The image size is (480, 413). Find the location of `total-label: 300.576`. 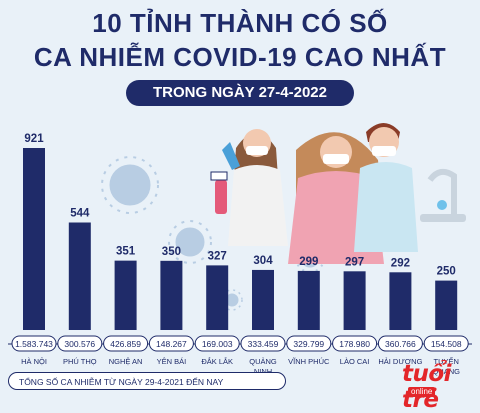

total-label: 300.576 is located at coordinates (79, 344).